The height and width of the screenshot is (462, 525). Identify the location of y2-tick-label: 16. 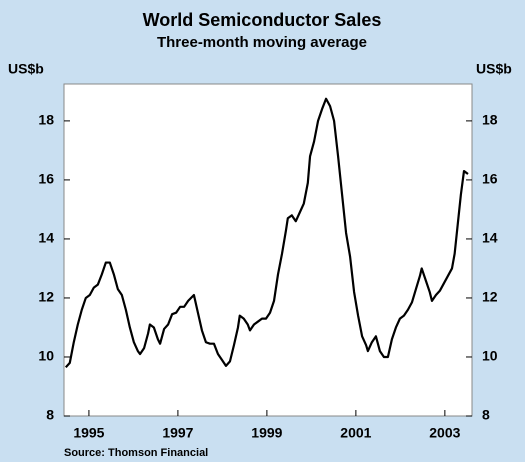
(490, 179).